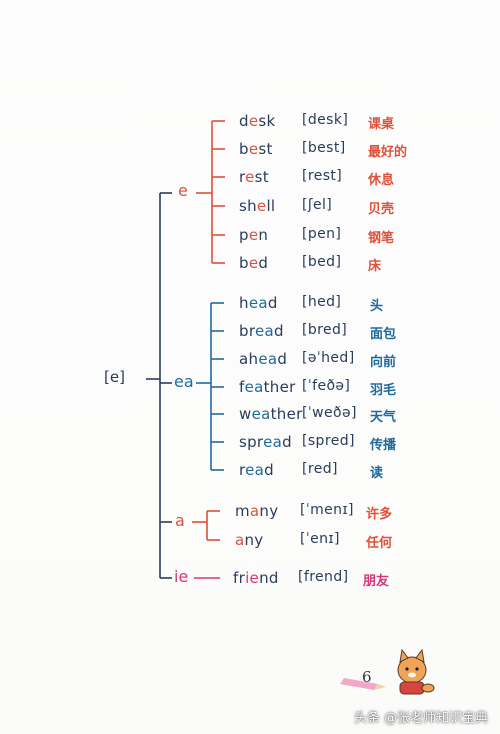 The image size is (500, 734). What do you see at coordinates (256, 470) in the screenshot?
I see `word-ea-6: read` at bounding box center [256, 470].